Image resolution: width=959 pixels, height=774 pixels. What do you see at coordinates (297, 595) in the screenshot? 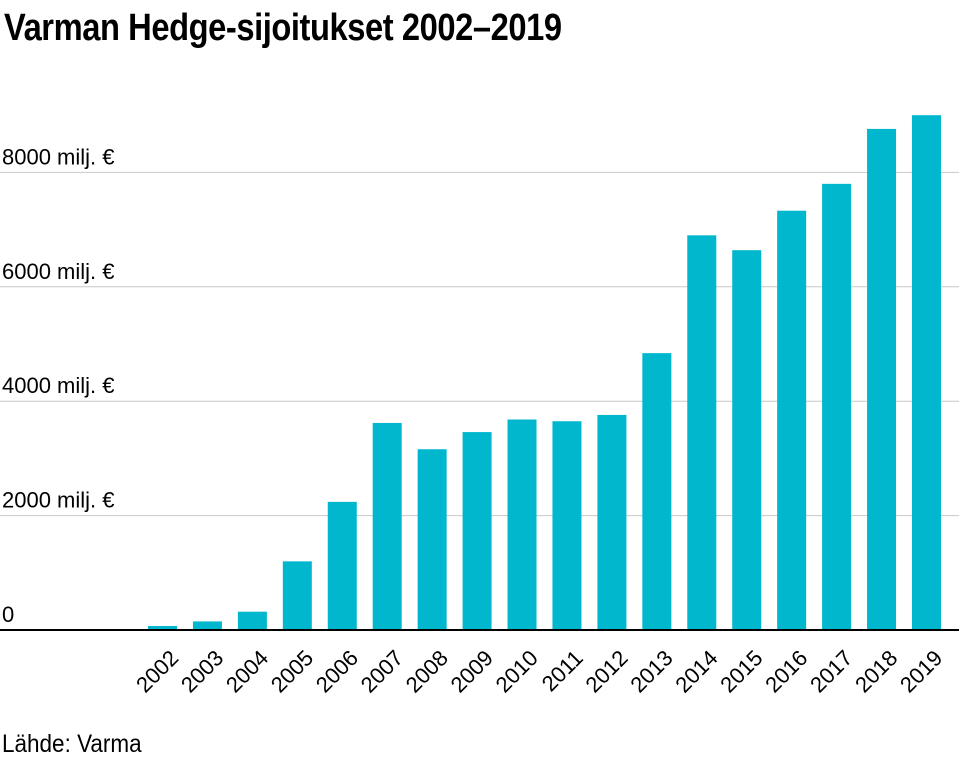
I see `bar-2005` at bounding box center [297, 595].